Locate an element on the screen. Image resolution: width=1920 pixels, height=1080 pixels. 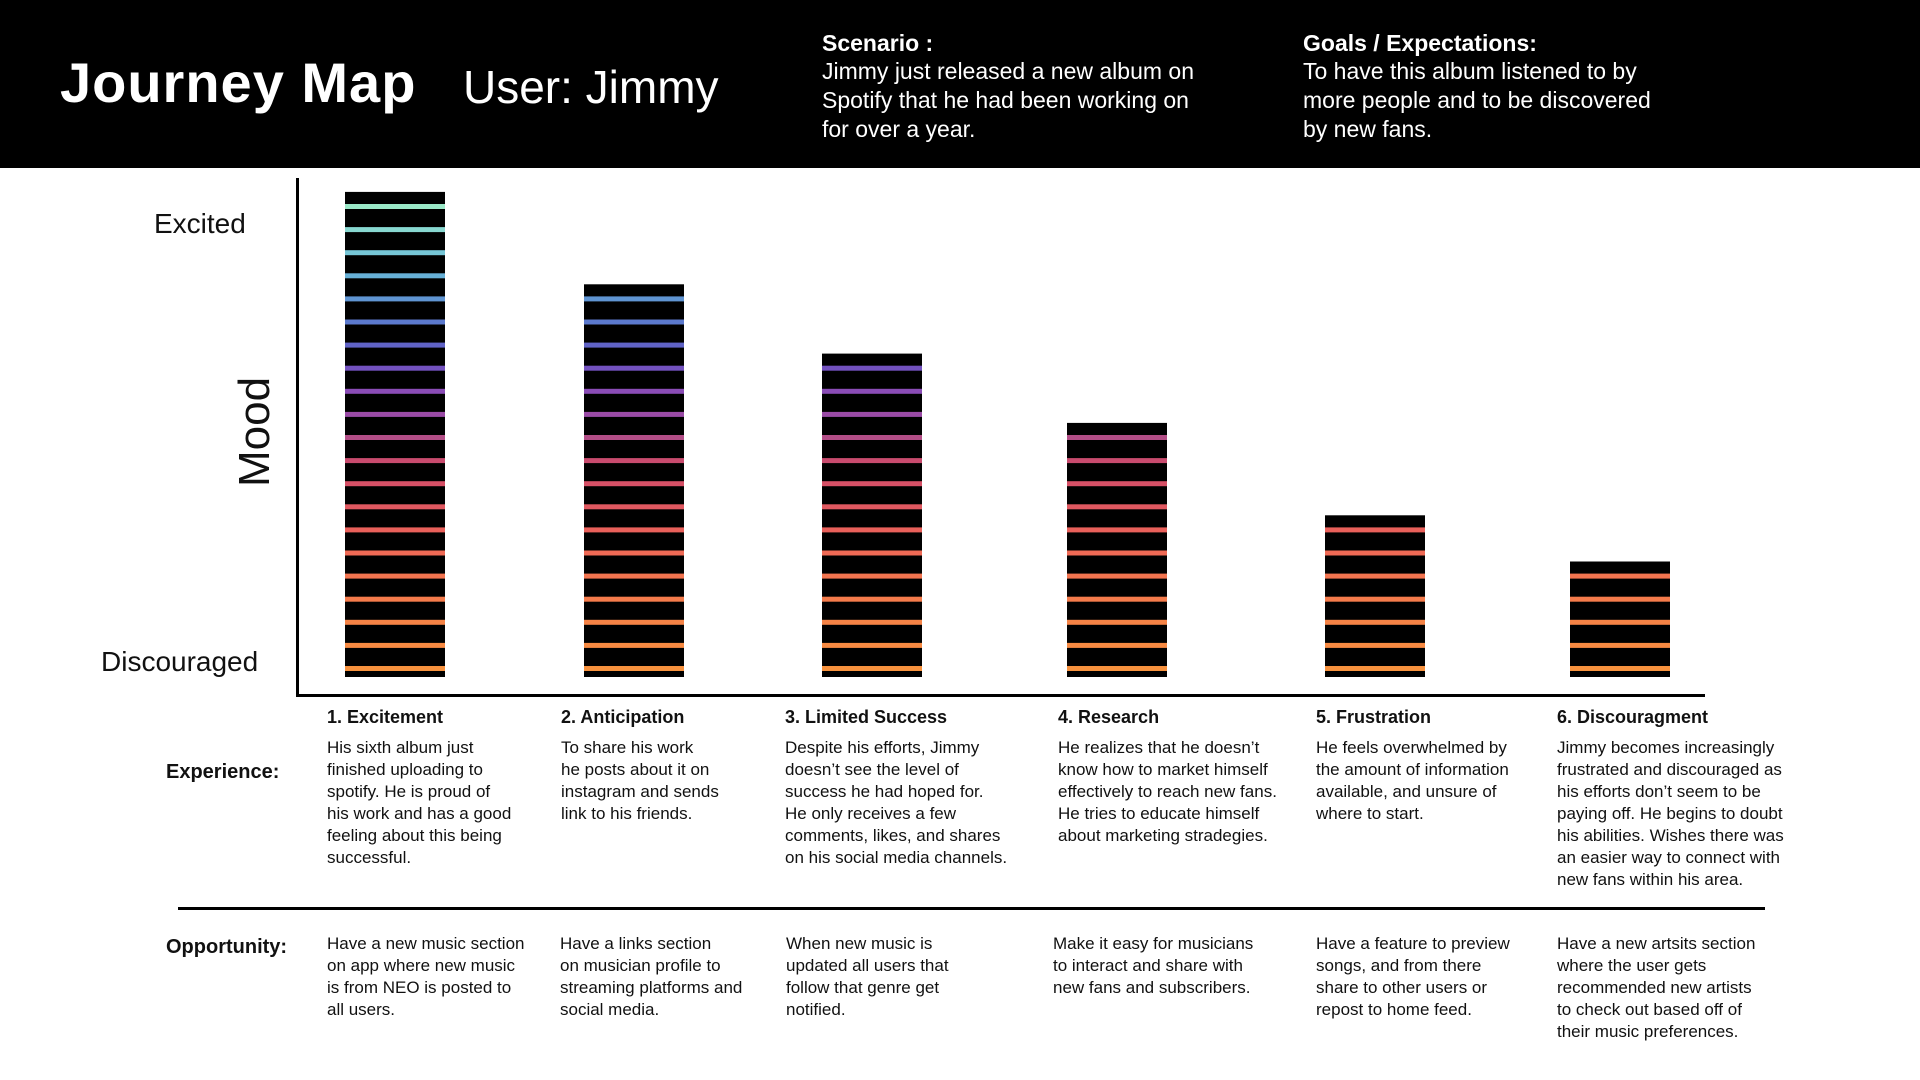
x-axis-line is located at coordinates (1000, 695).